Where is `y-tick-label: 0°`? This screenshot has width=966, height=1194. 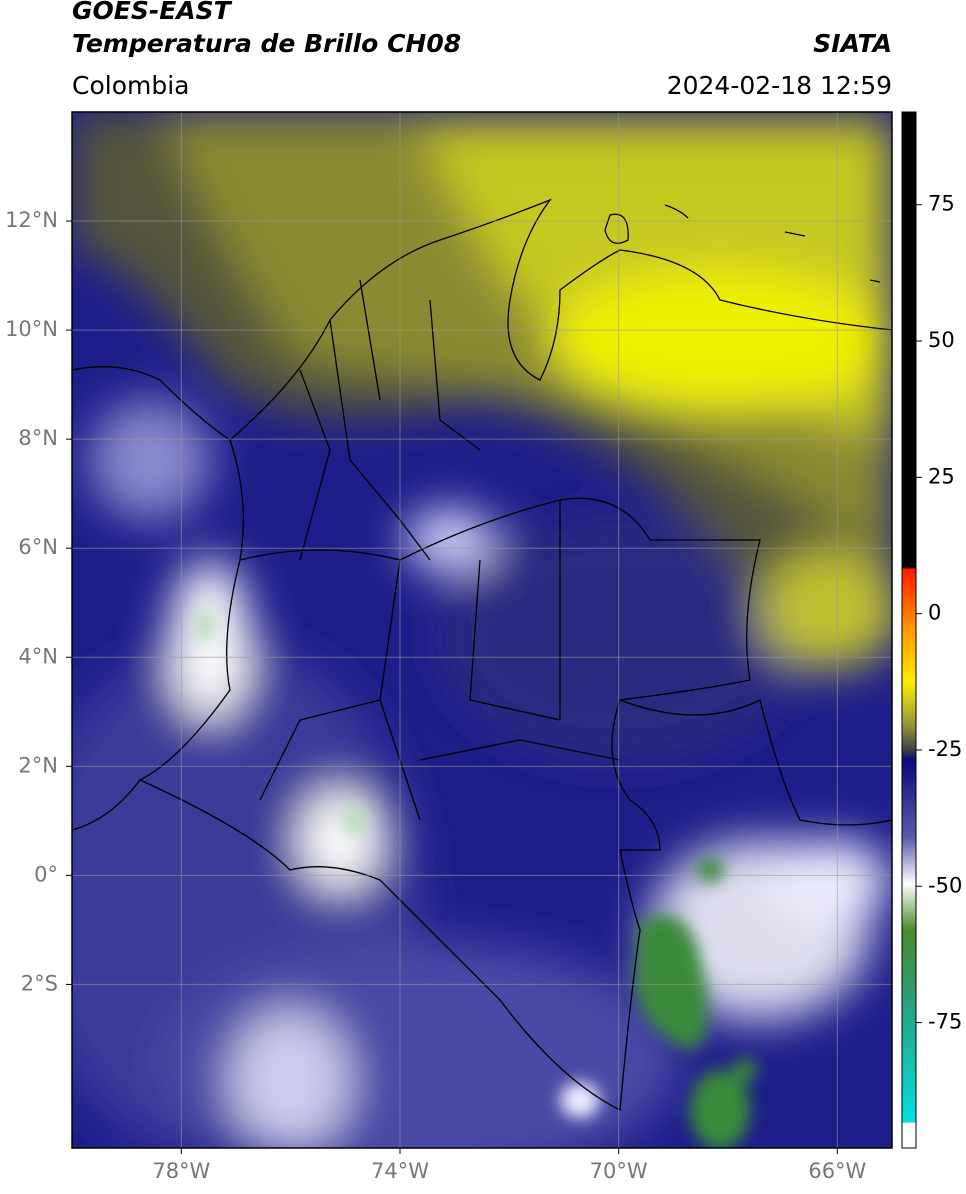 y-tick-label: 0° is located at coordinates (46, 874).